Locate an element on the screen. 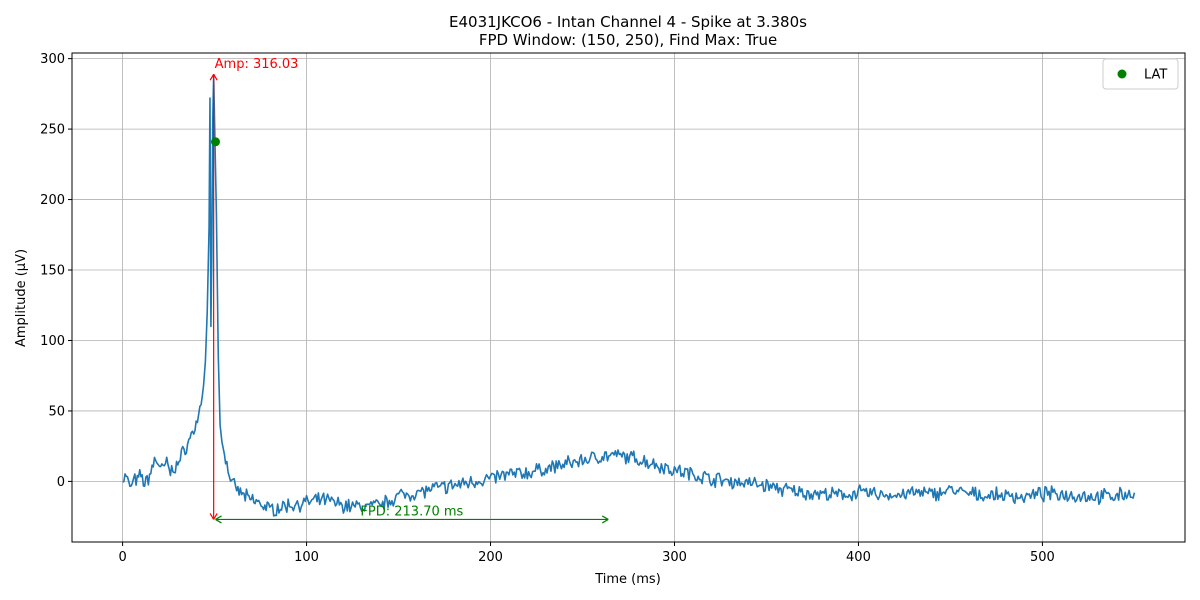 The width and height of the screenshot is (1200, 600). x-axis-label: Time (ms) is located at coordinates (627, 579).